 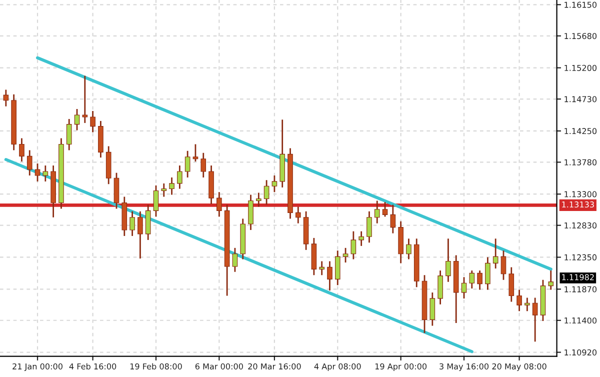 What do you see at coordinates (519, 367) in the screenshot?
I see `x-tick-label: 20 May 08:00` at bounding box center [519, 367].